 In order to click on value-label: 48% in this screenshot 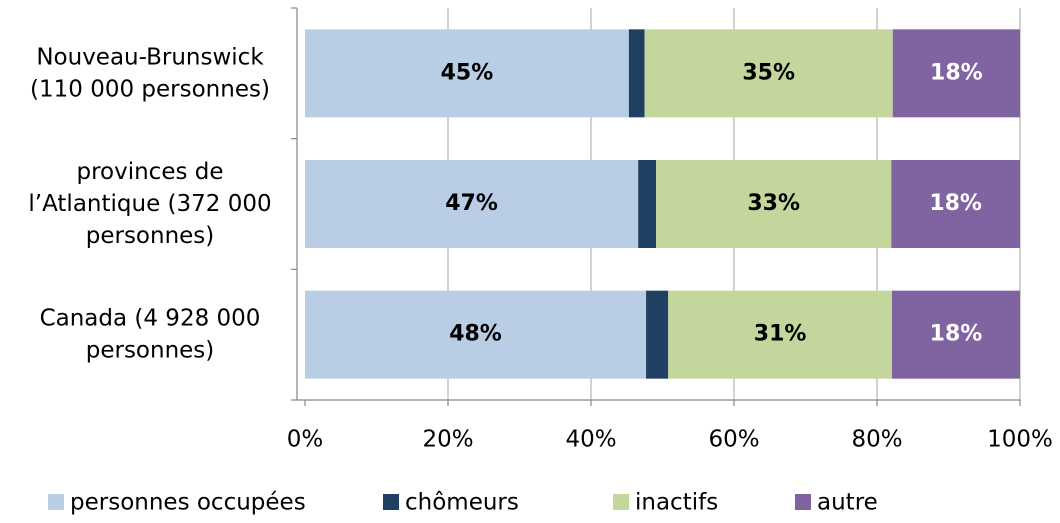, I will do `click(475, 334)`.